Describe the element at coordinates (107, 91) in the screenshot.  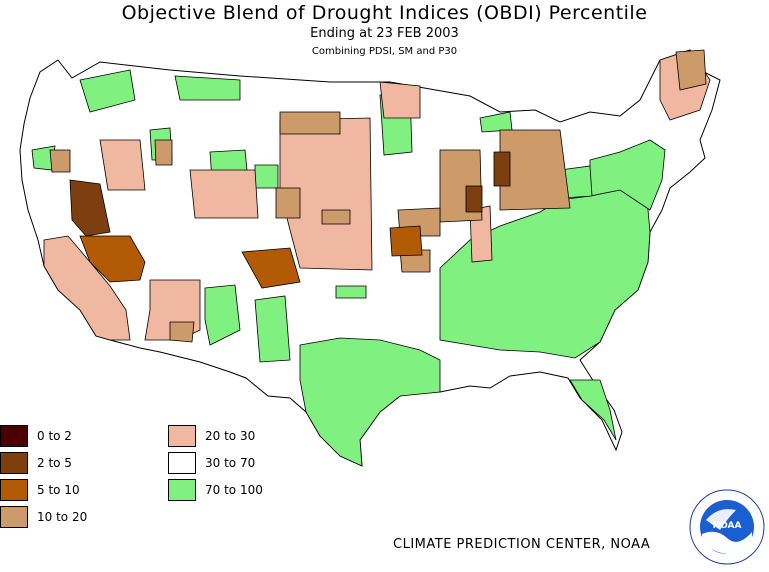
I see `region-washington-green` at that location.